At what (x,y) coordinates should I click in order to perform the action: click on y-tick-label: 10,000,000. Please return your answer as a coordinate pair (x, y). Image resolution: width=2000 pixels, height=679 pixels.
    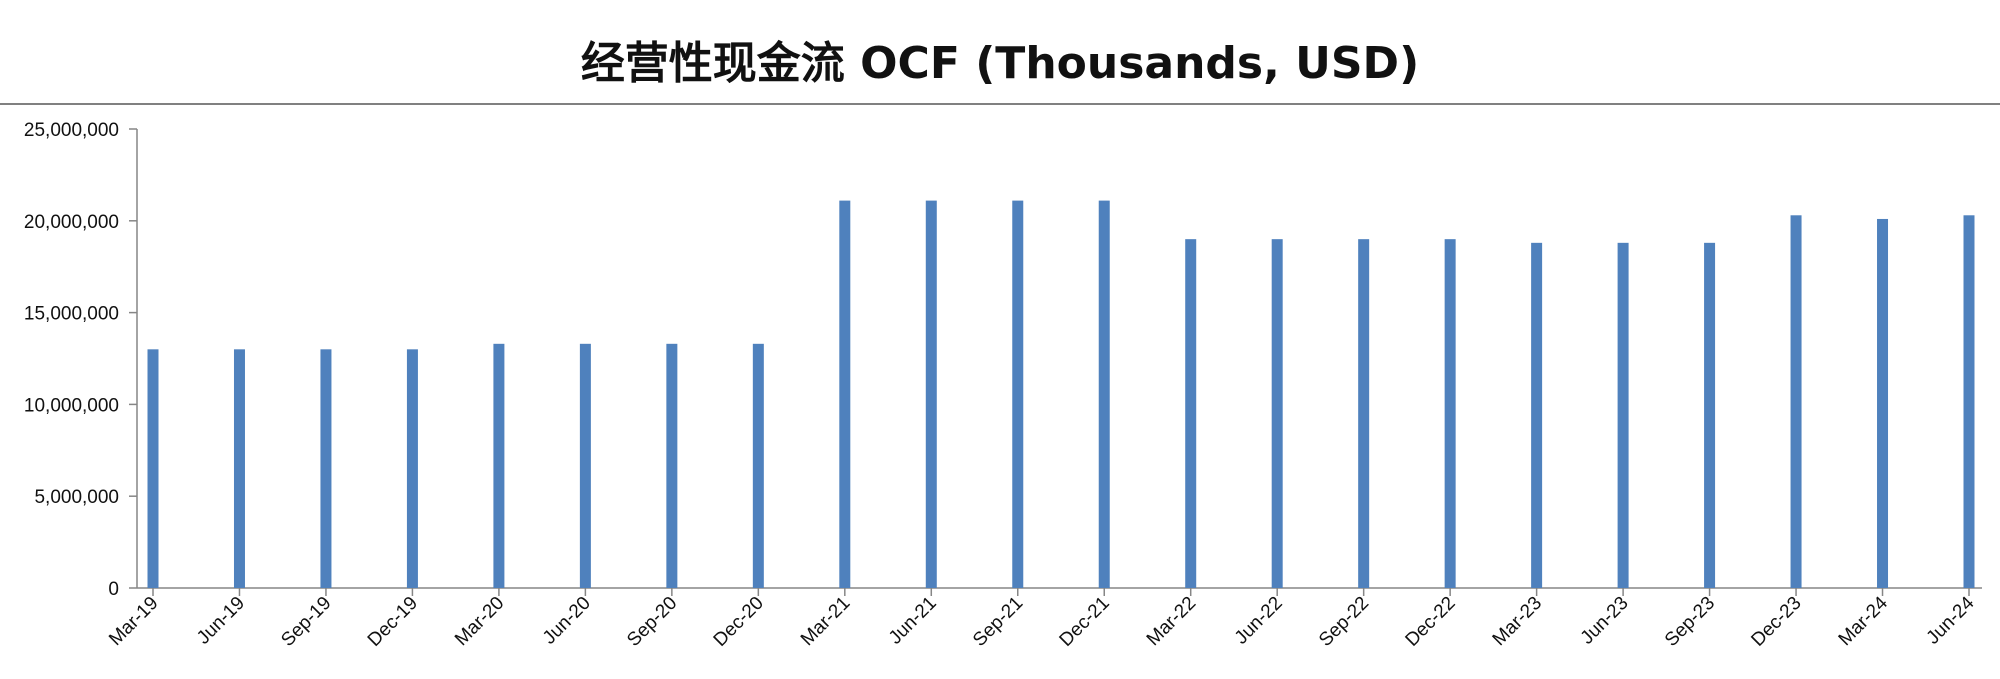
    Looking at the image, I should click on (71, 405).